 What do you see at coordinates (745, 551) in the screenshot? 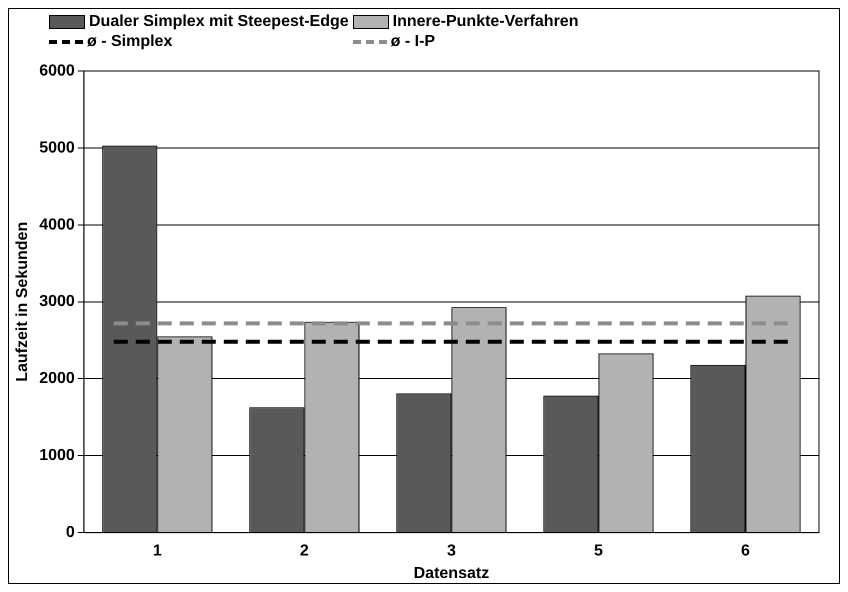
I see `x-tick-label: 6` at bounding box center [745, 551].